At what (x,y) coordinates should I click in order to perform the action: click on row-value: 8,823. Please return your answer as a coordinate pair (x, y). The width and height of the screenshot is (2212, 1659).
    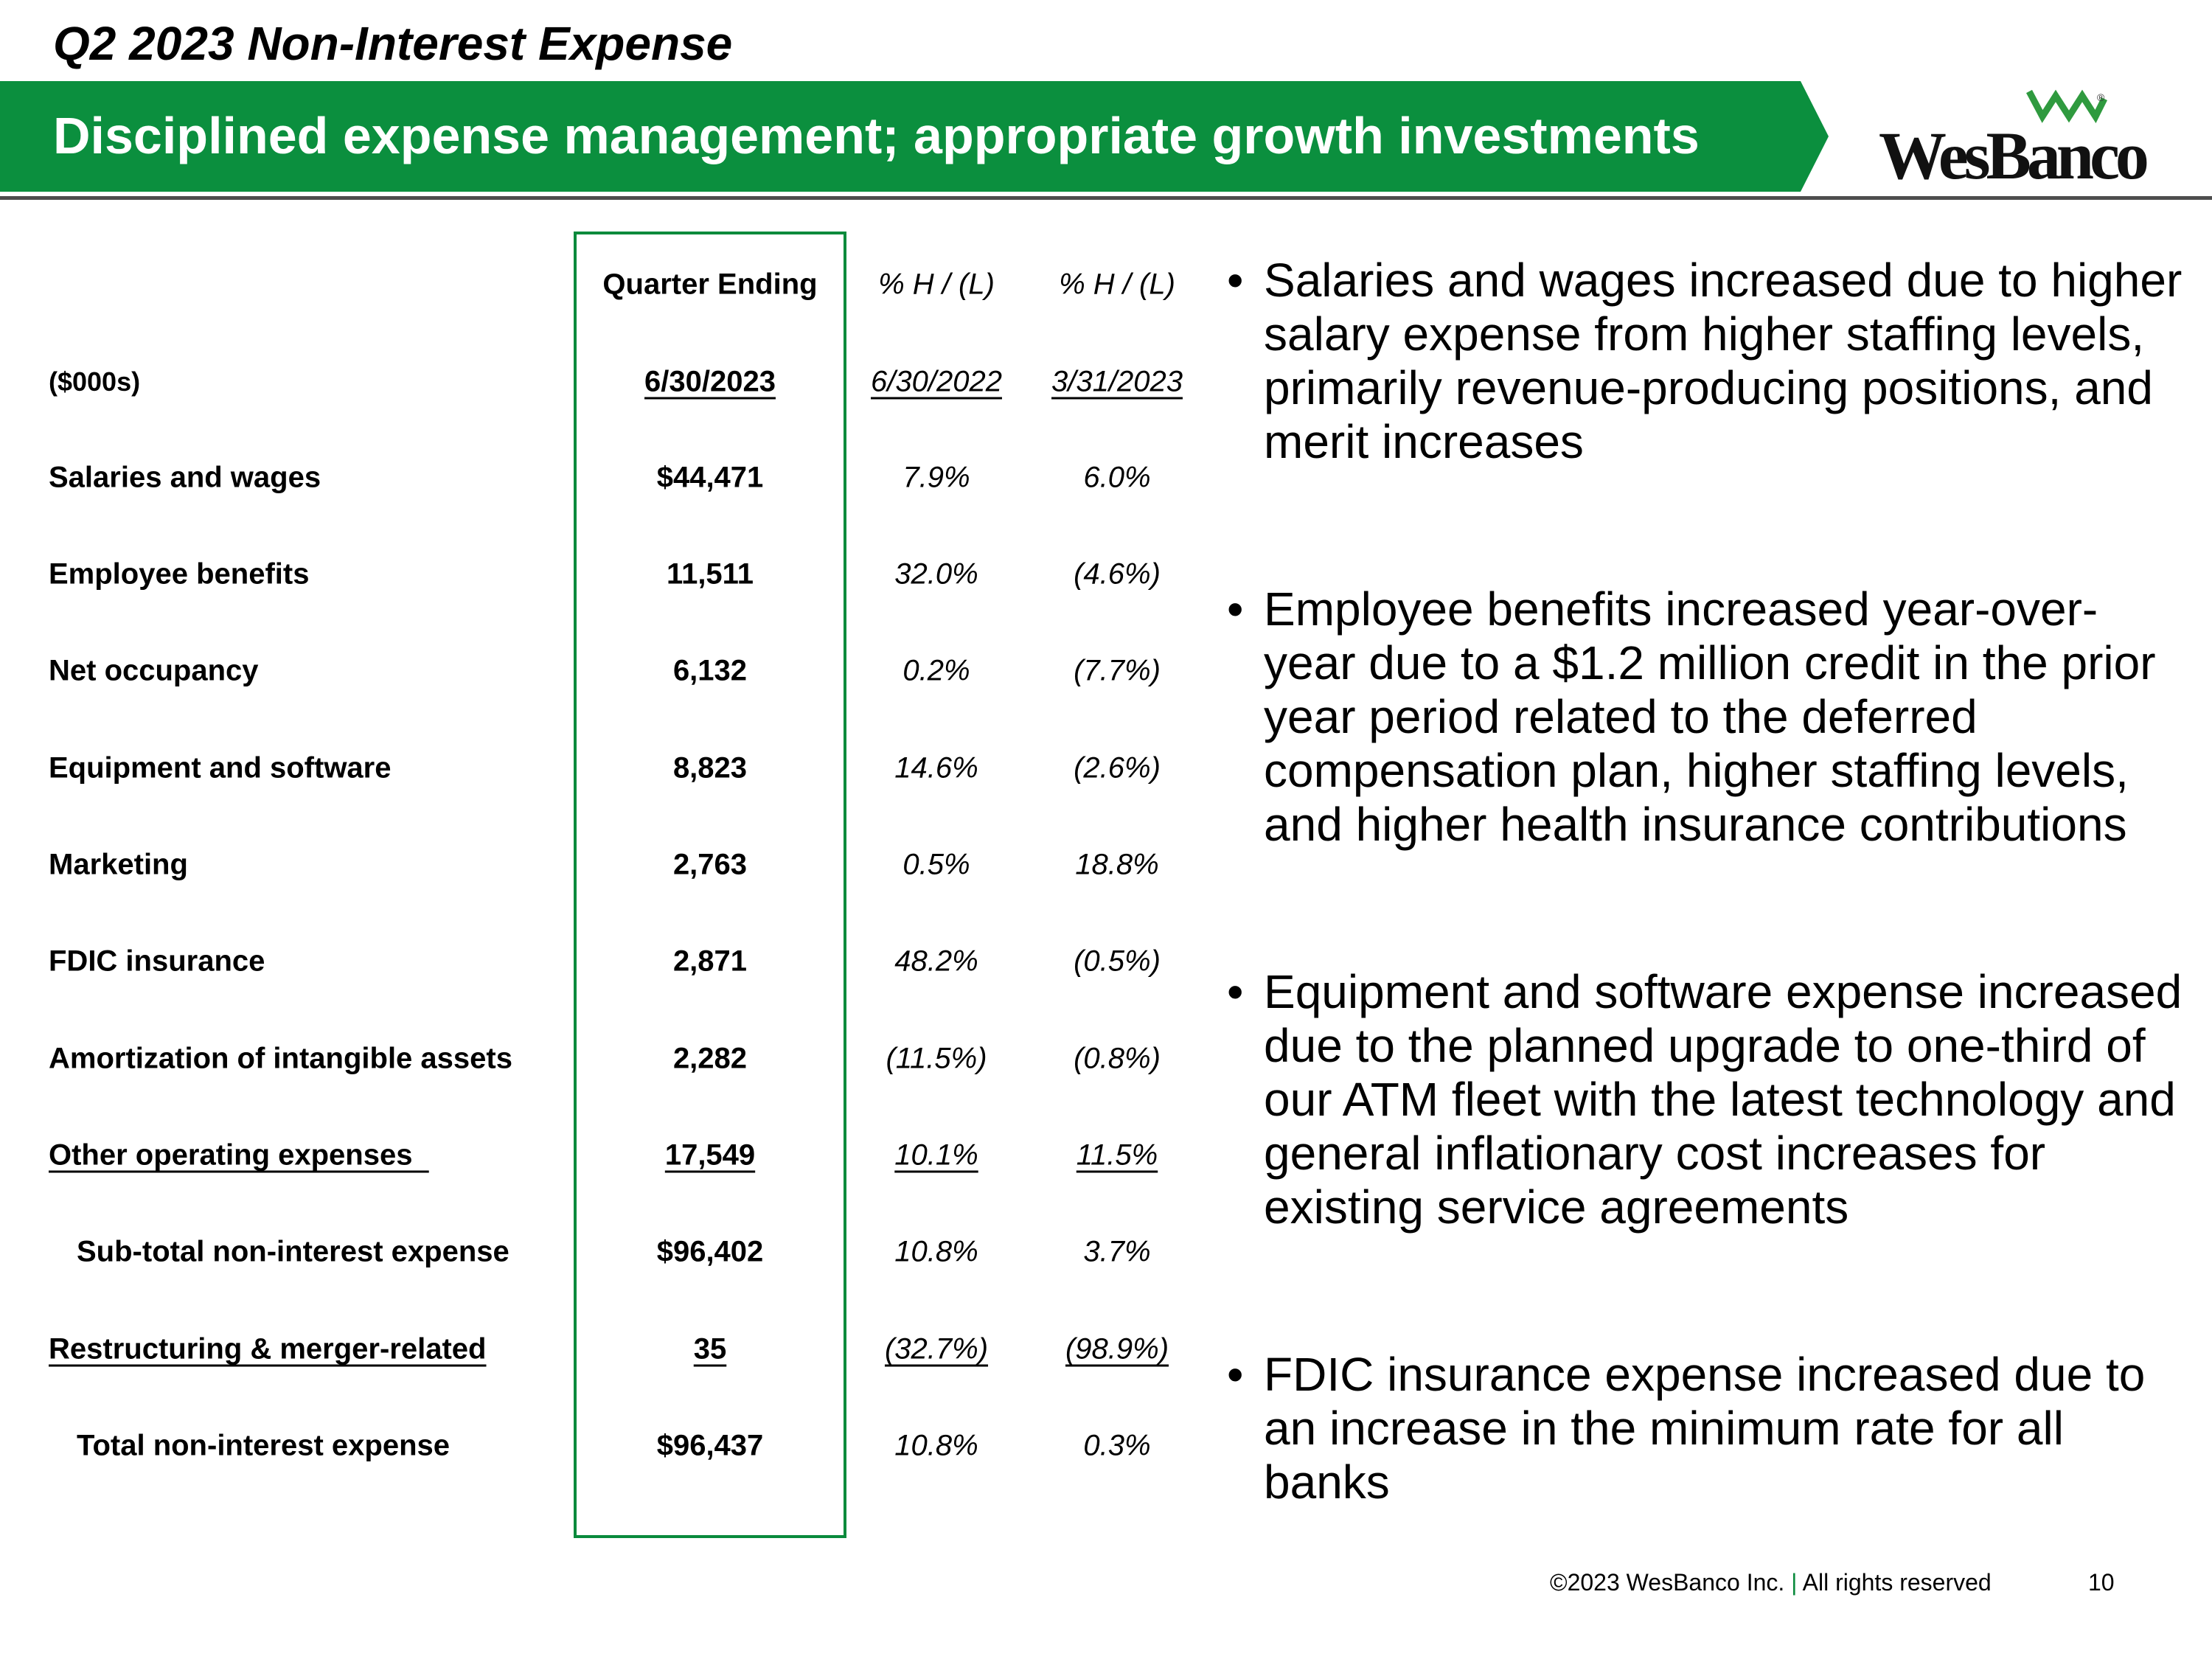
    Looking at the image, I should click on (710, 768).